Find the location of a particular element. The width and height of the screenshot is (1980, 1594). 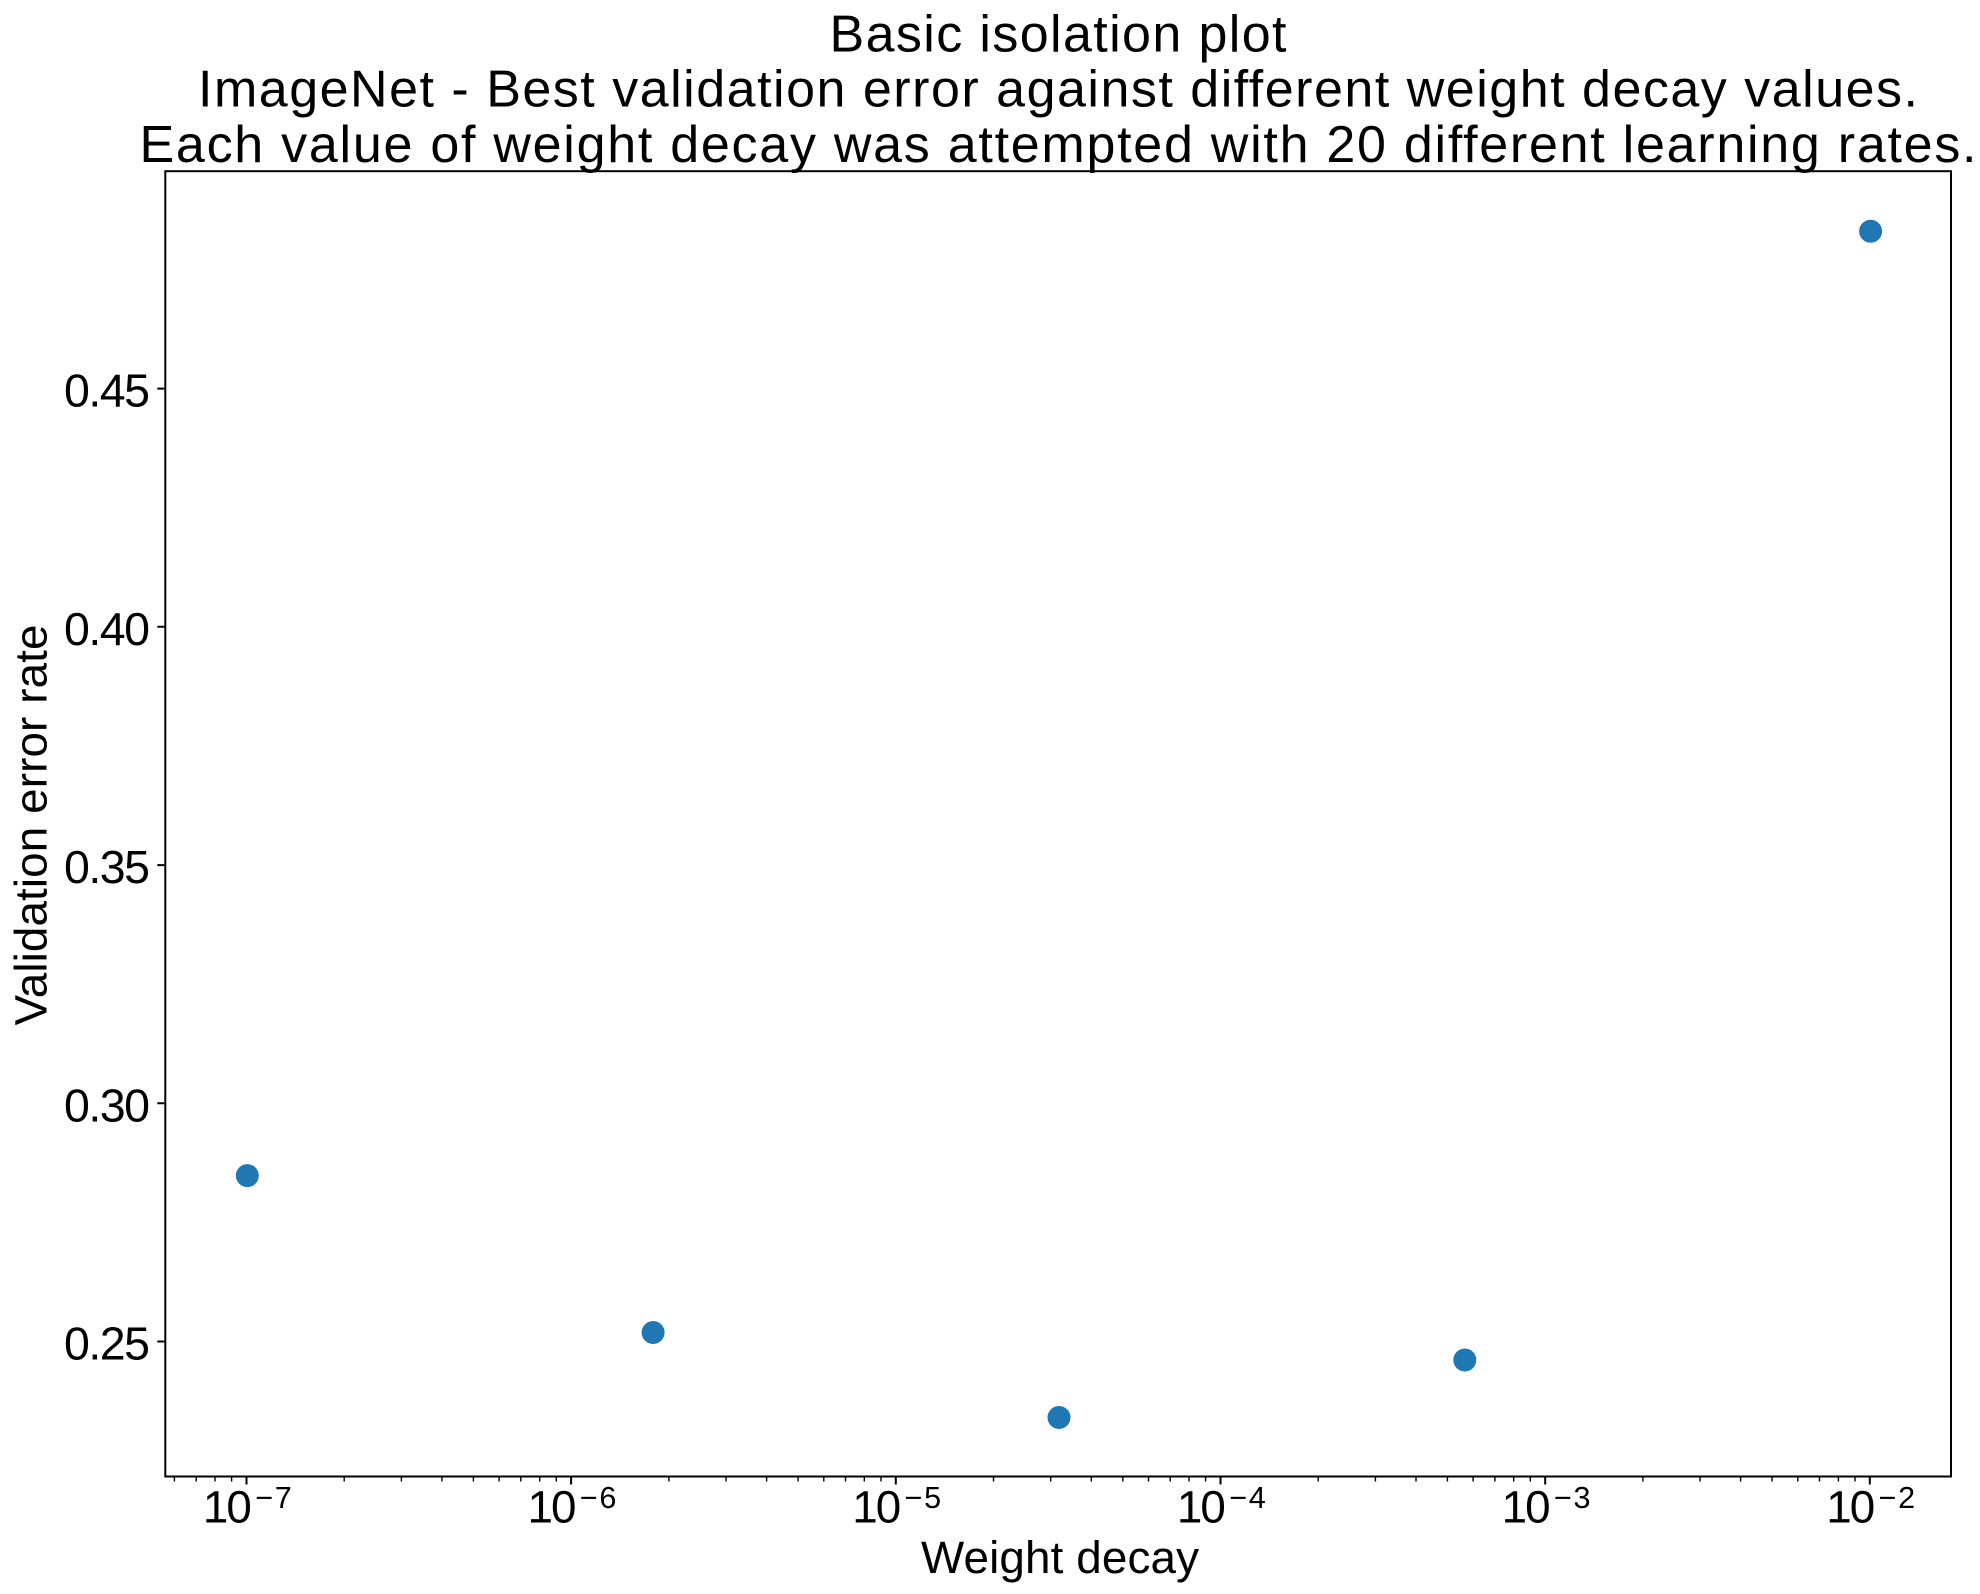

svg-text: 0.35 is located at coordinates (107, 867).